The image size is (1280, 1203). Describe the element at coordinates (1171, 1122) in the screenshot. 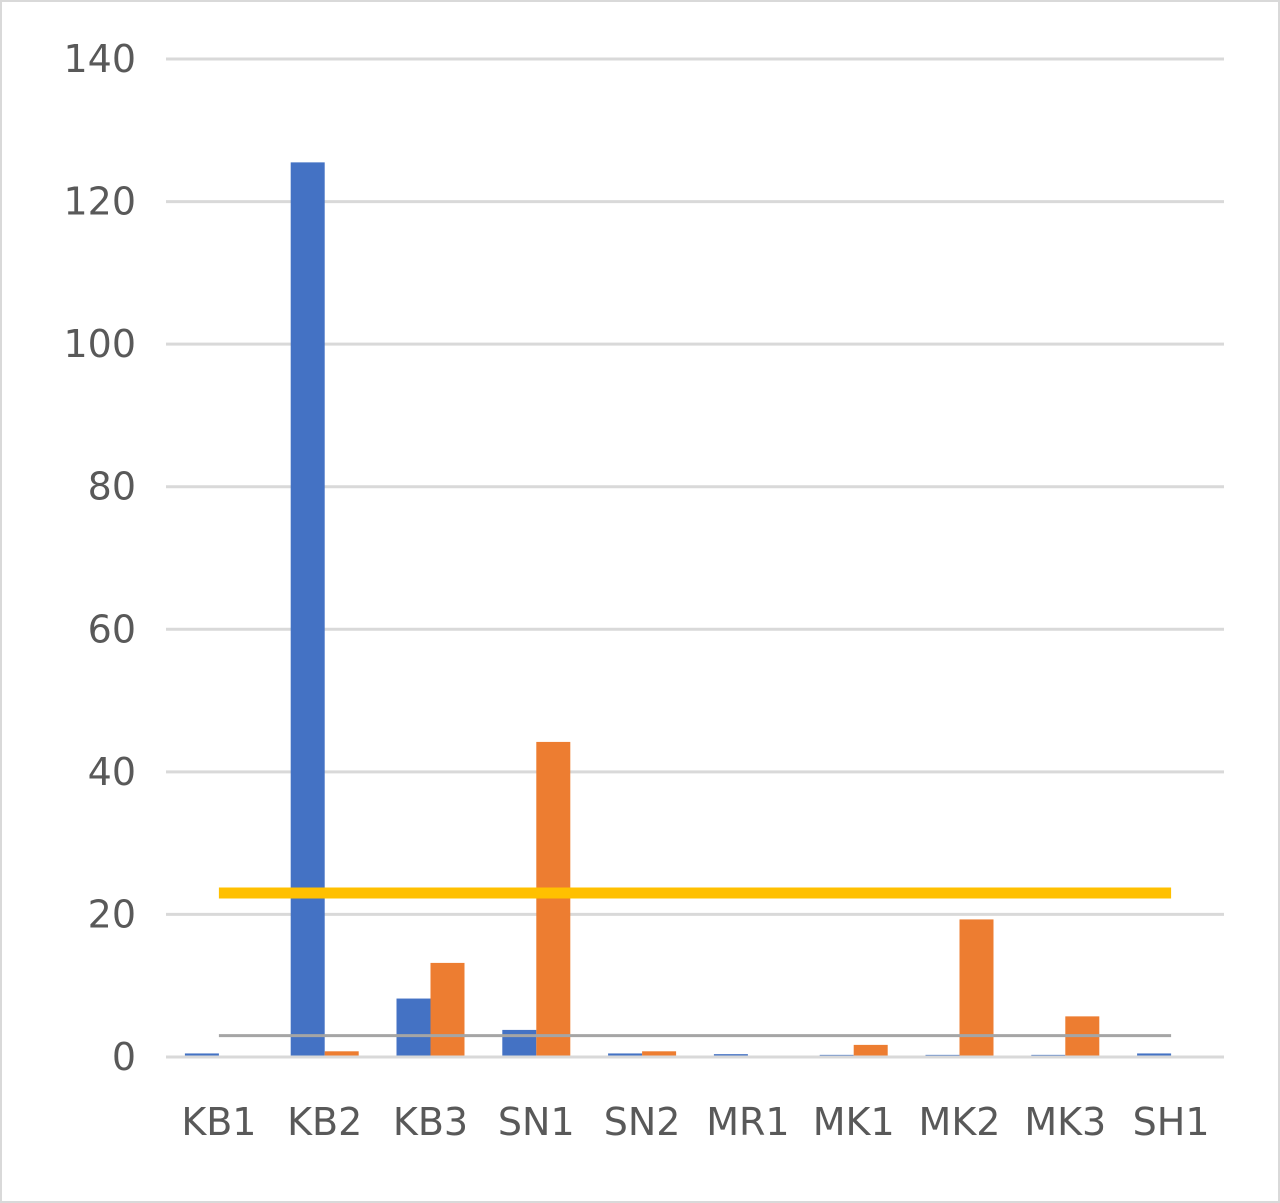

I see `x-tick-label-sh1: SH1` at that location.